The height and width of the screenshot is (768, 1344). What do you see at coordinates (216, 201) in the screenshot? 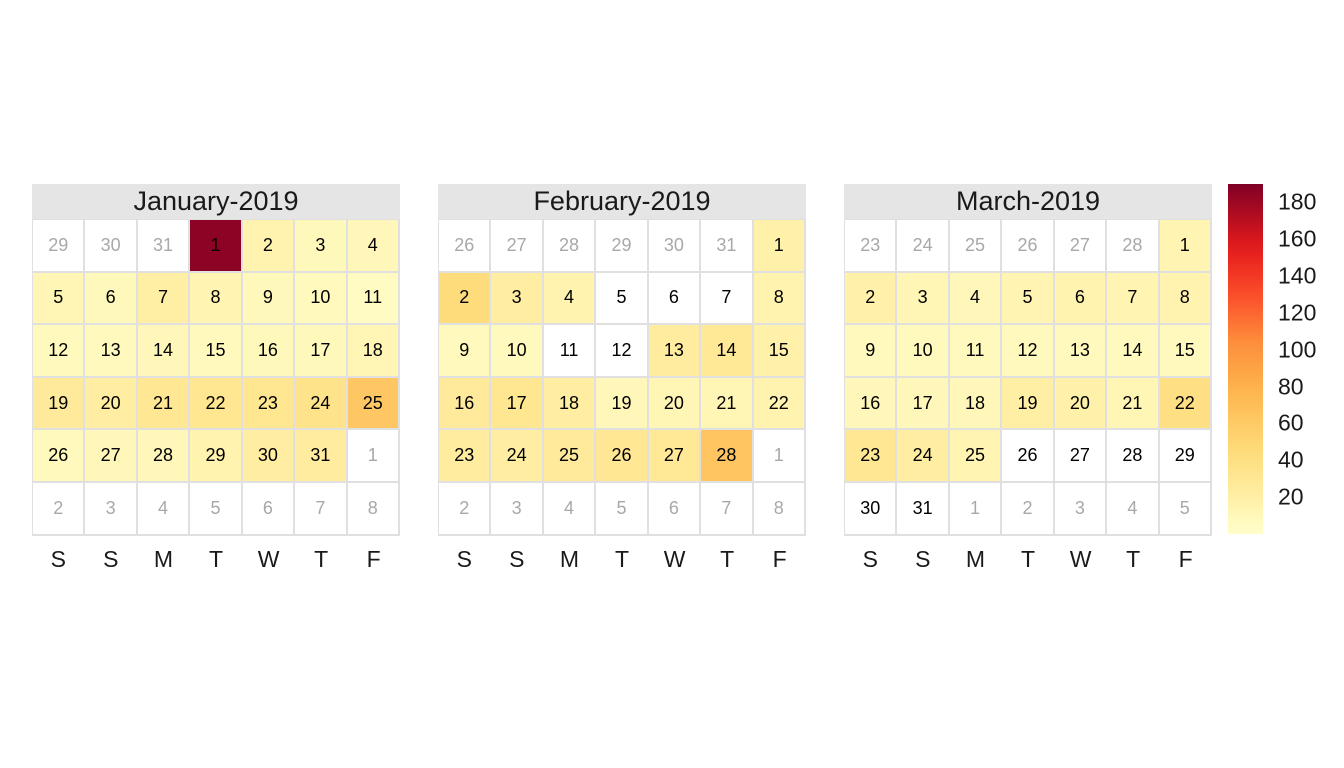
I see `month-title: January-2019` at bounding box center [216, 201].